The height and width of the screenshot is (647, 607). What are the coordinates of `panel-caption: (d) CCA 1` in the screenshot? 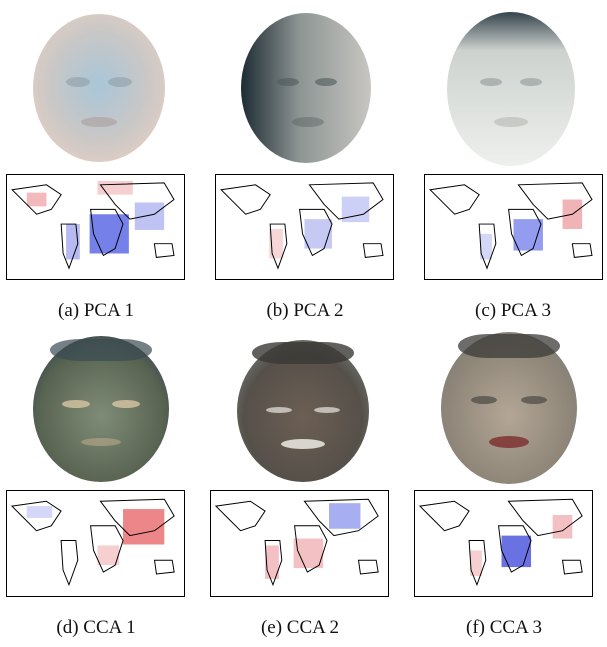 It's located at (96, 627).